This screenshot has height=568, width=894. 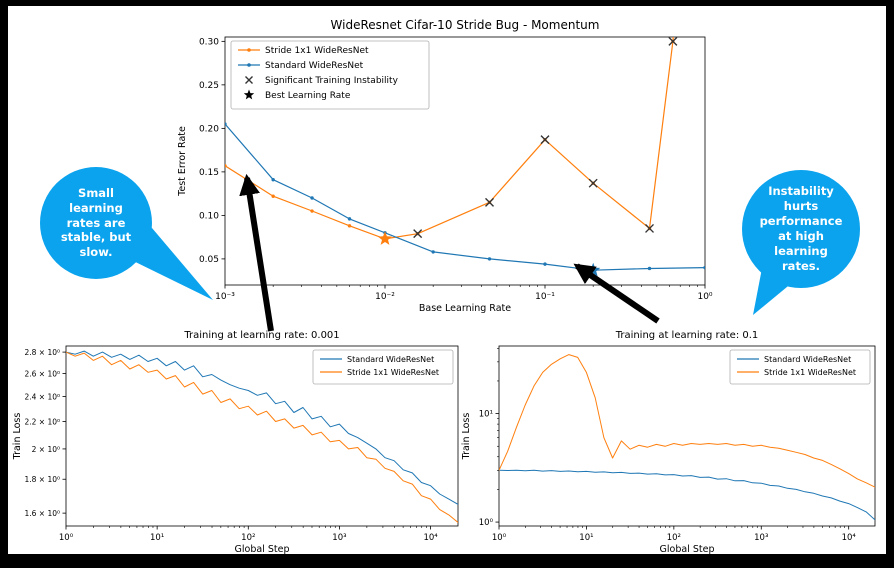 I want to click on svg-text: 1.8 × 10⁰, so click(x=42, y=479).